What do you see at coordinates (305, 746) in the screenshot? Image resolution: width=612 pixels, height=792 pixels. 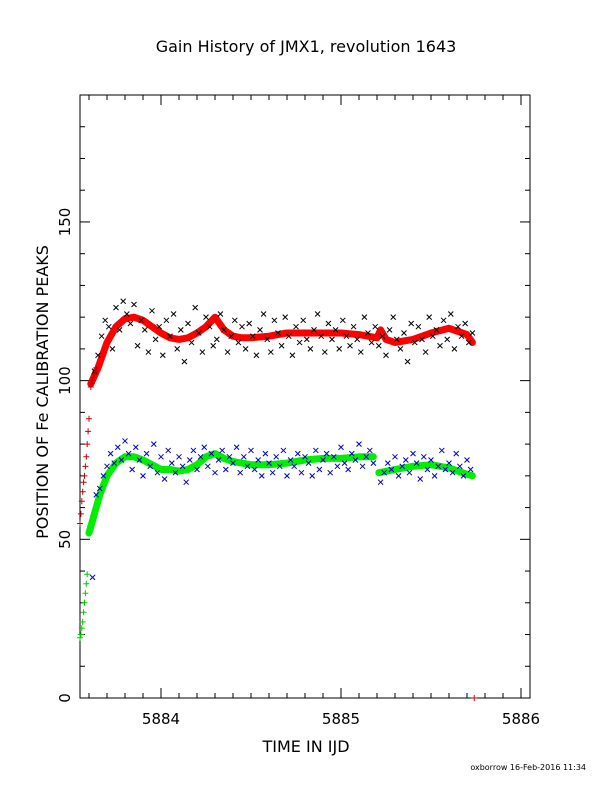 I see `x-axis-label: TIME IN IJD` at bounding box center [305, 746].